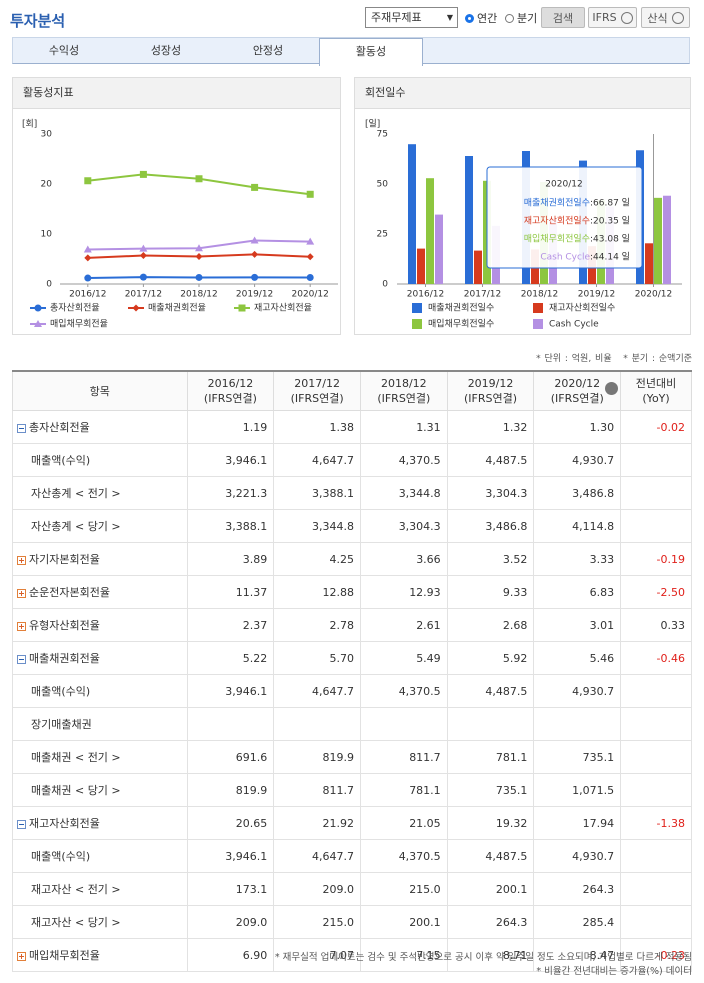 Image resolution: width=704 pixels, height=983 pixels. I want to click on cell-value: 1,071.5, so click(593, 790).